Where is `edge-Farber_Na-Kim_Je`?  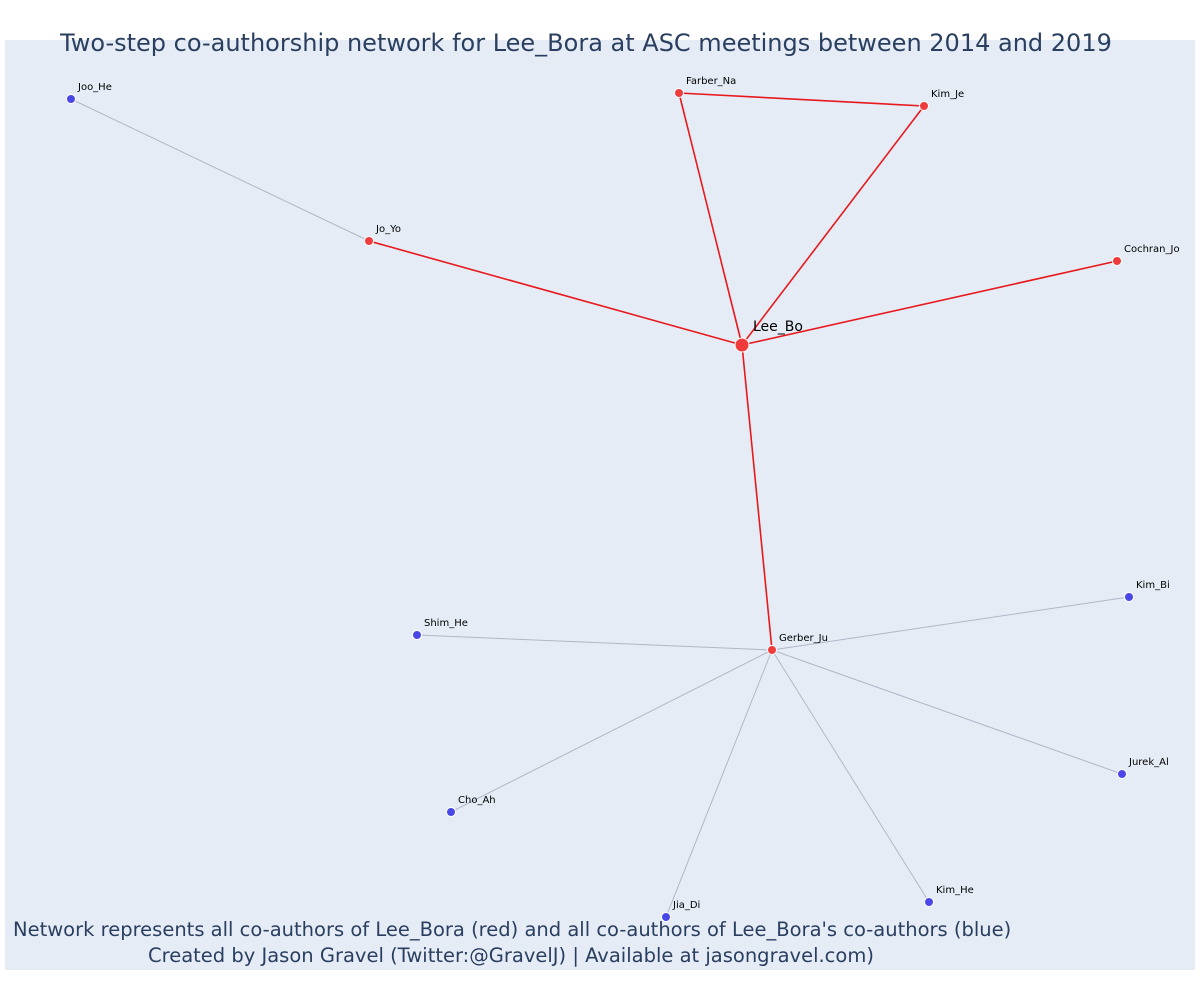
edge-Farber_Na-Kim_Je is located at coordinates (801, 99).